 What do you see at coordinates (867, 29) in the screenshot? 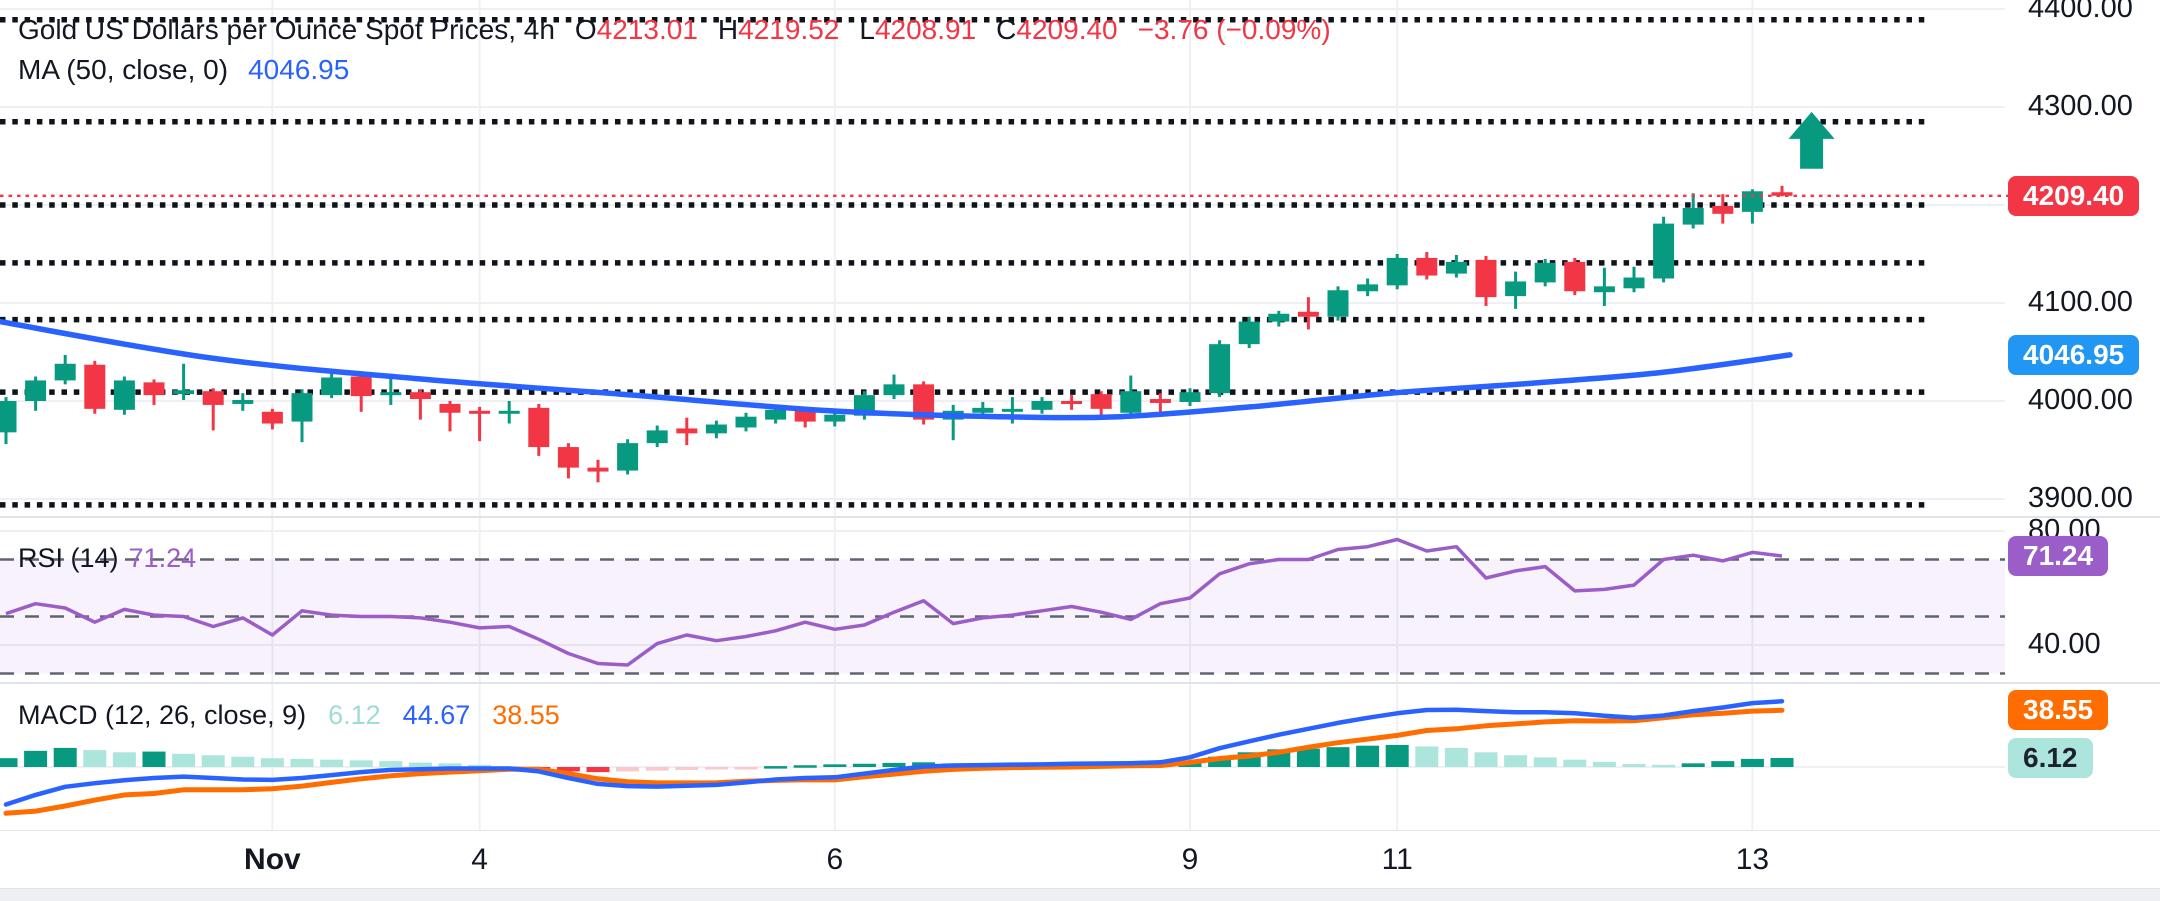
I see `low-label: L` at bounding box center [867, 29].